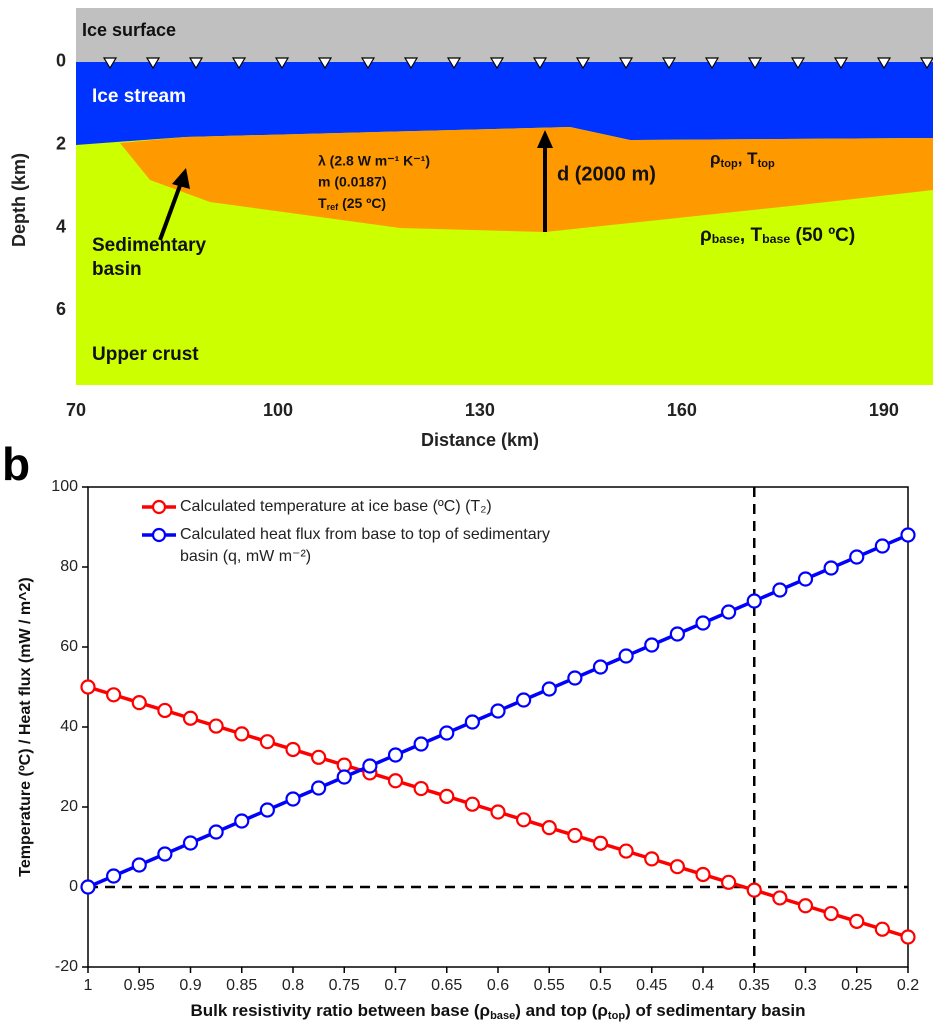 This screenshot has height=1031, width=933. I want to click on receivers, so click(517, 63).